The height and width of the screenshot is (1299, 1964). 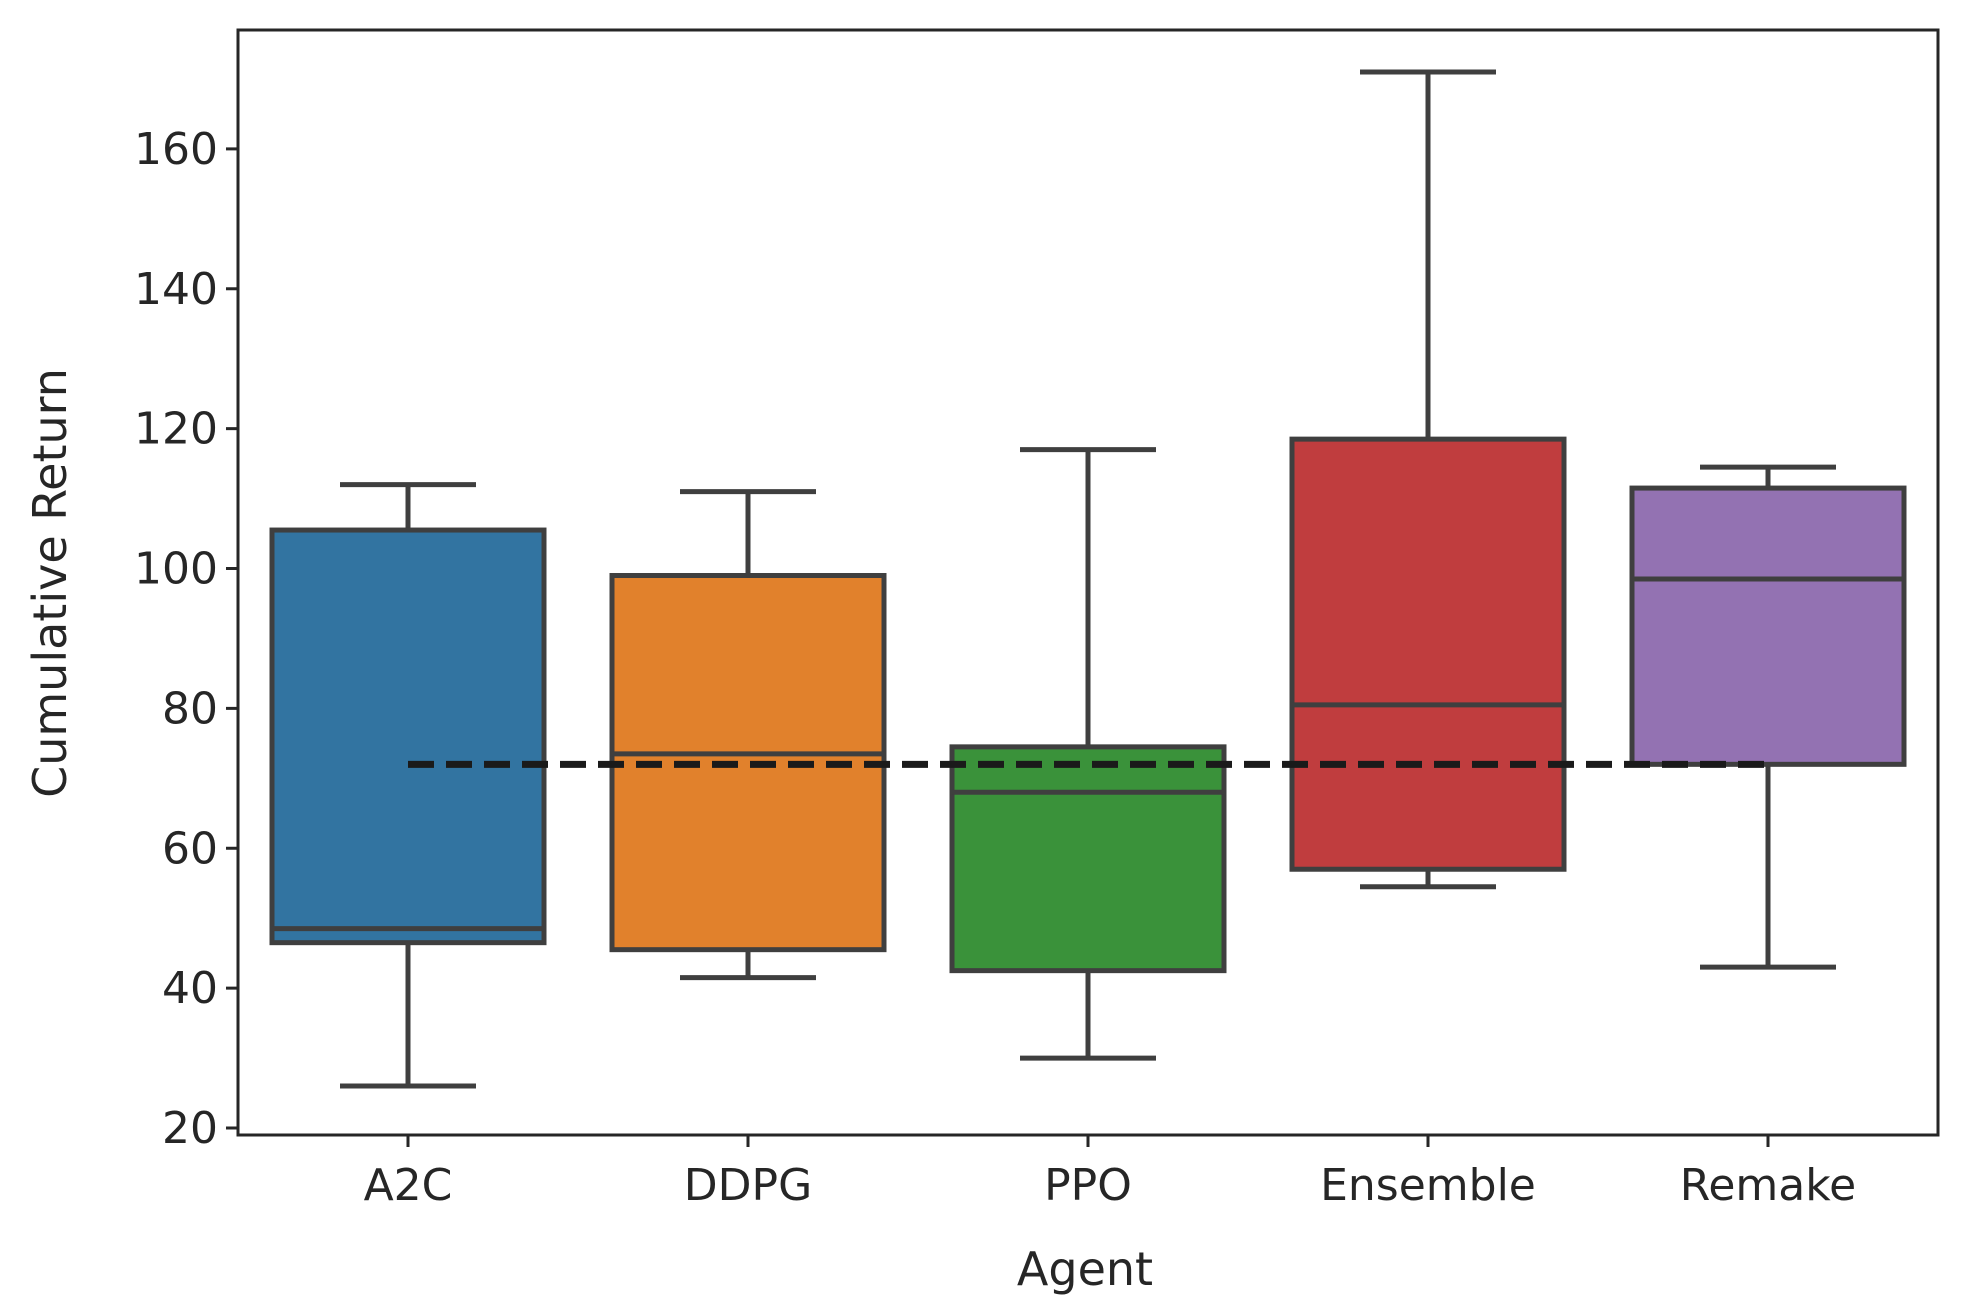 What do you see at coordinates (190, 1128) in the screenshot?
I see `y-tick-label-20: 20` at bounding box center [190, 1128].